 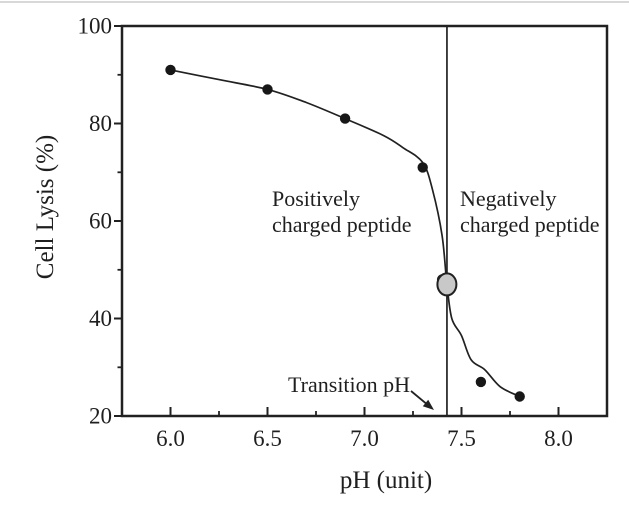 I want to click on annotation-negatively-charged-peptide: Negatively charged peptide, so click(x=530, y=211).